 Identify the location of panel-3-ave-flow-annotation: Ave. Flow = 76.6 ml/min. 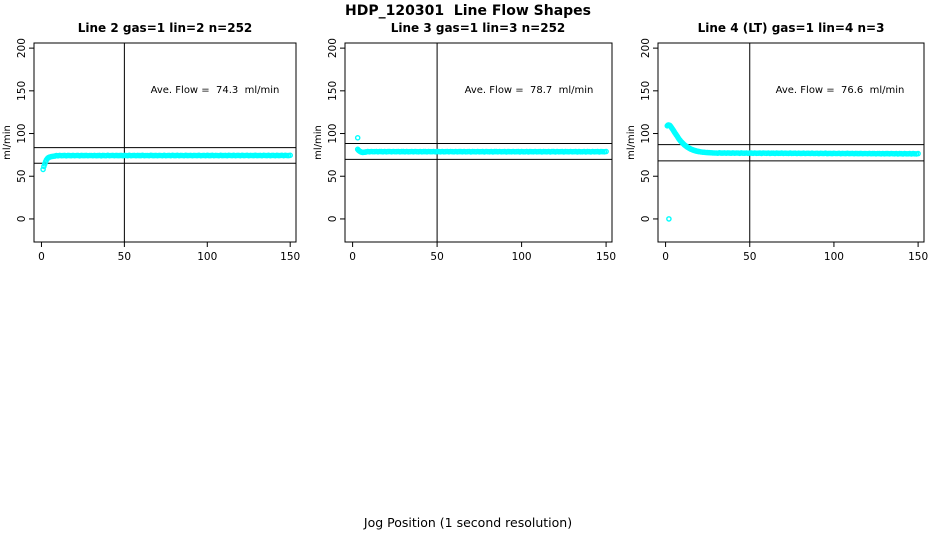
(840, 90).